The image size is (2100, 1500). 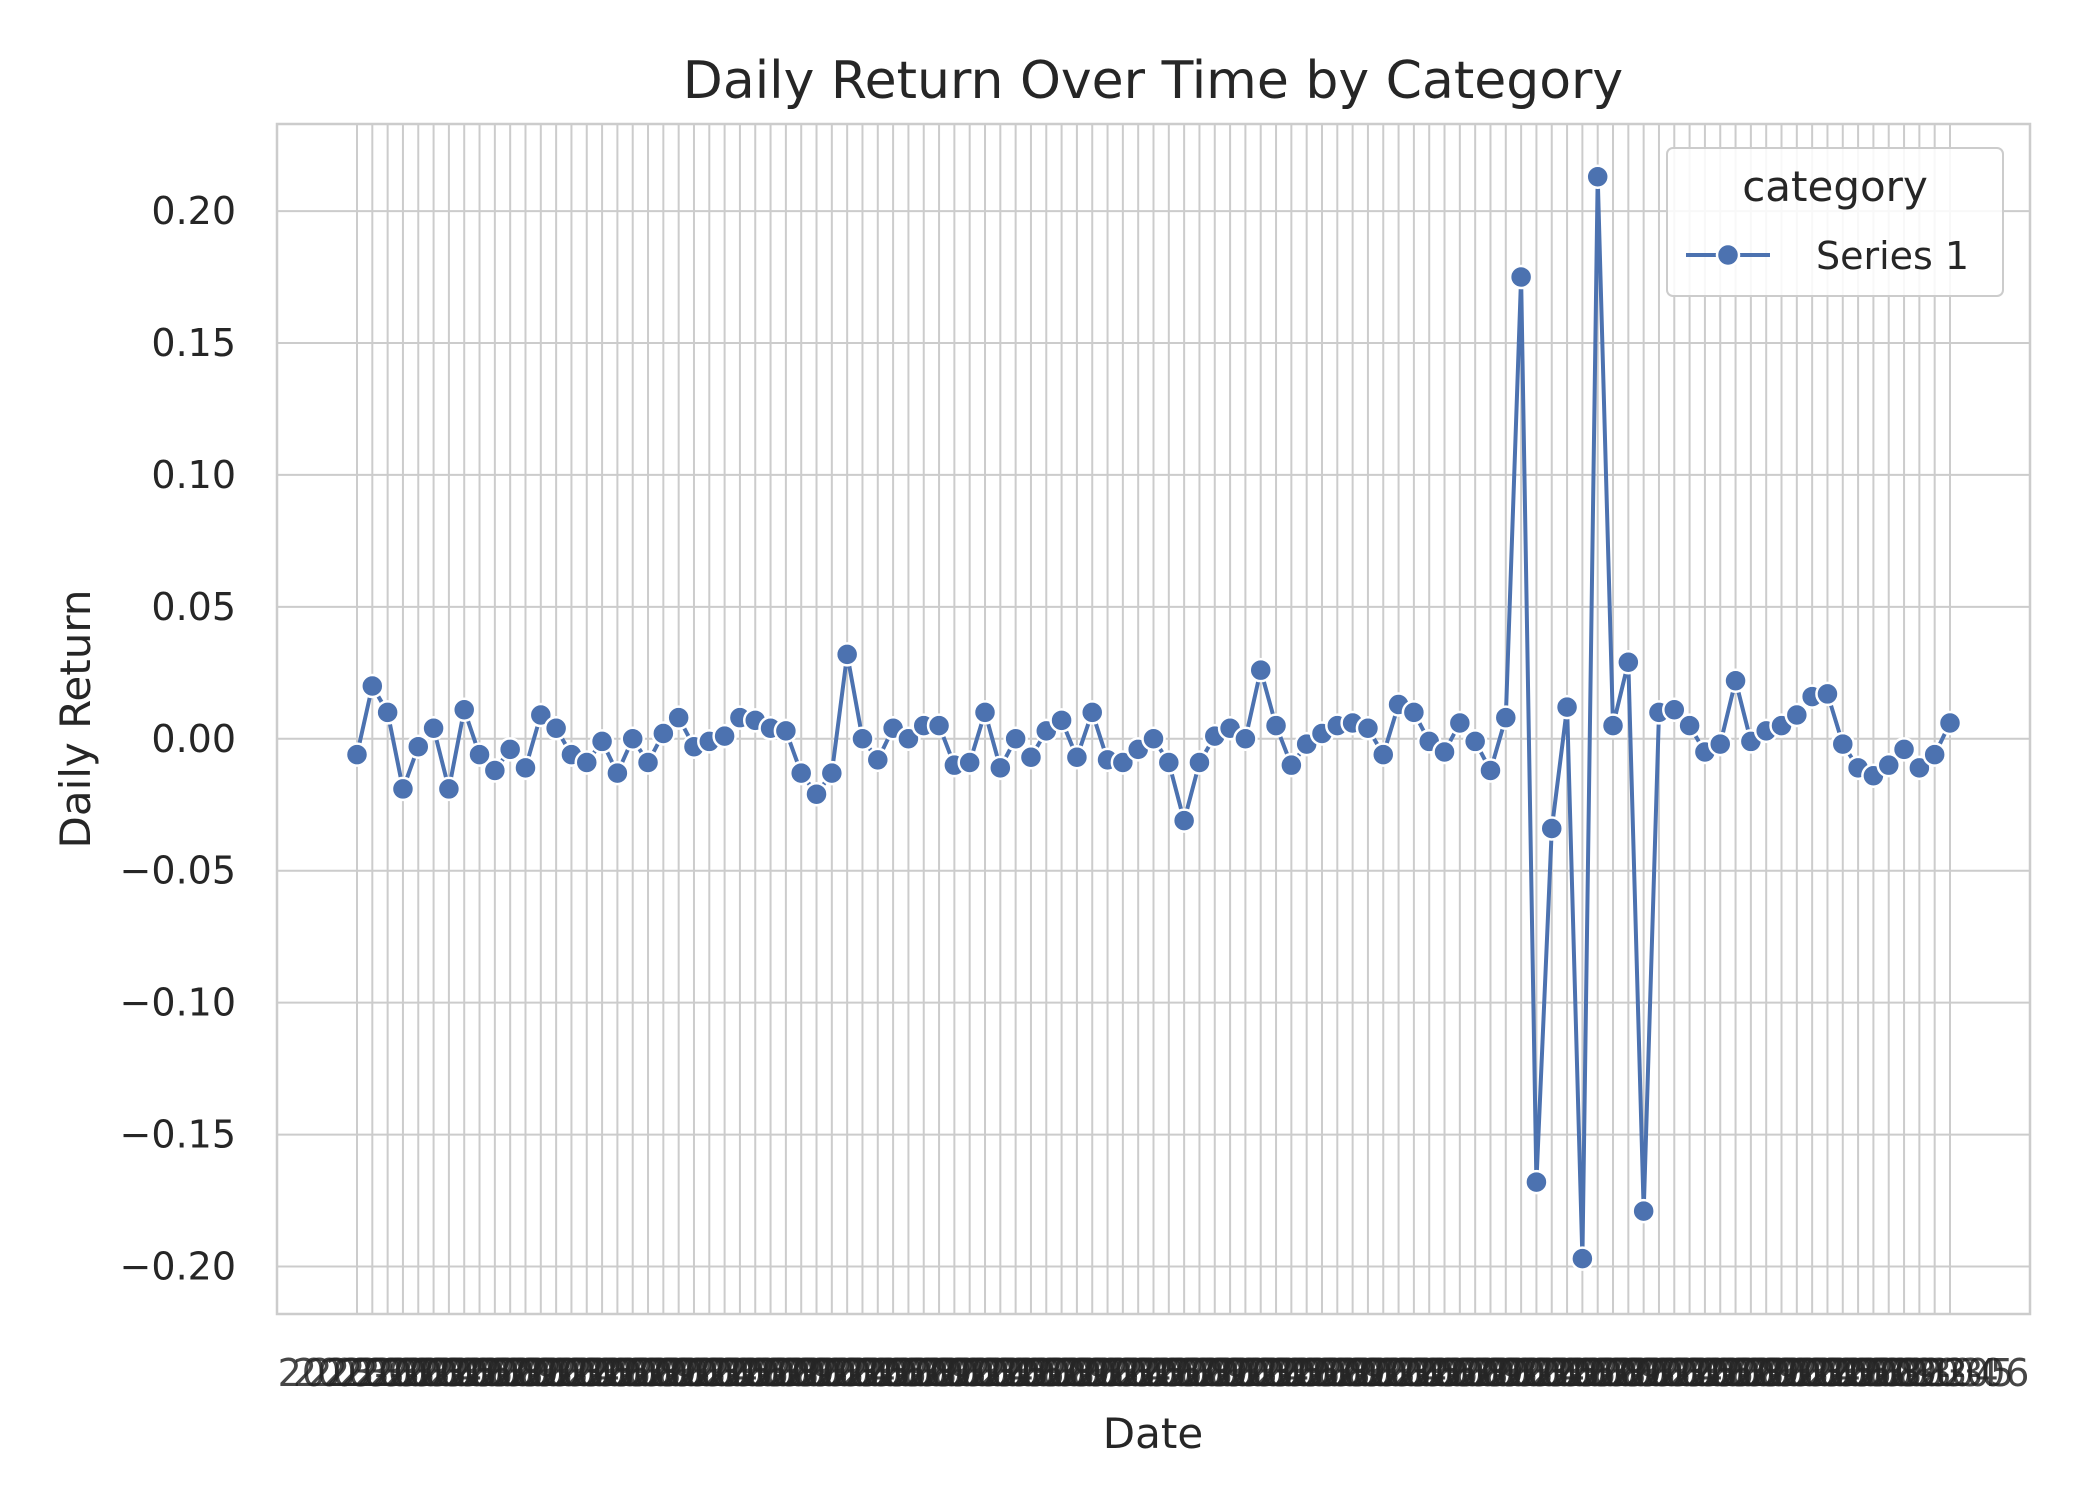 What do you see at coordinates (193, 211) in the screenshot?
I see `y-tick-label: 0.20` at bounding box center [193, 211].